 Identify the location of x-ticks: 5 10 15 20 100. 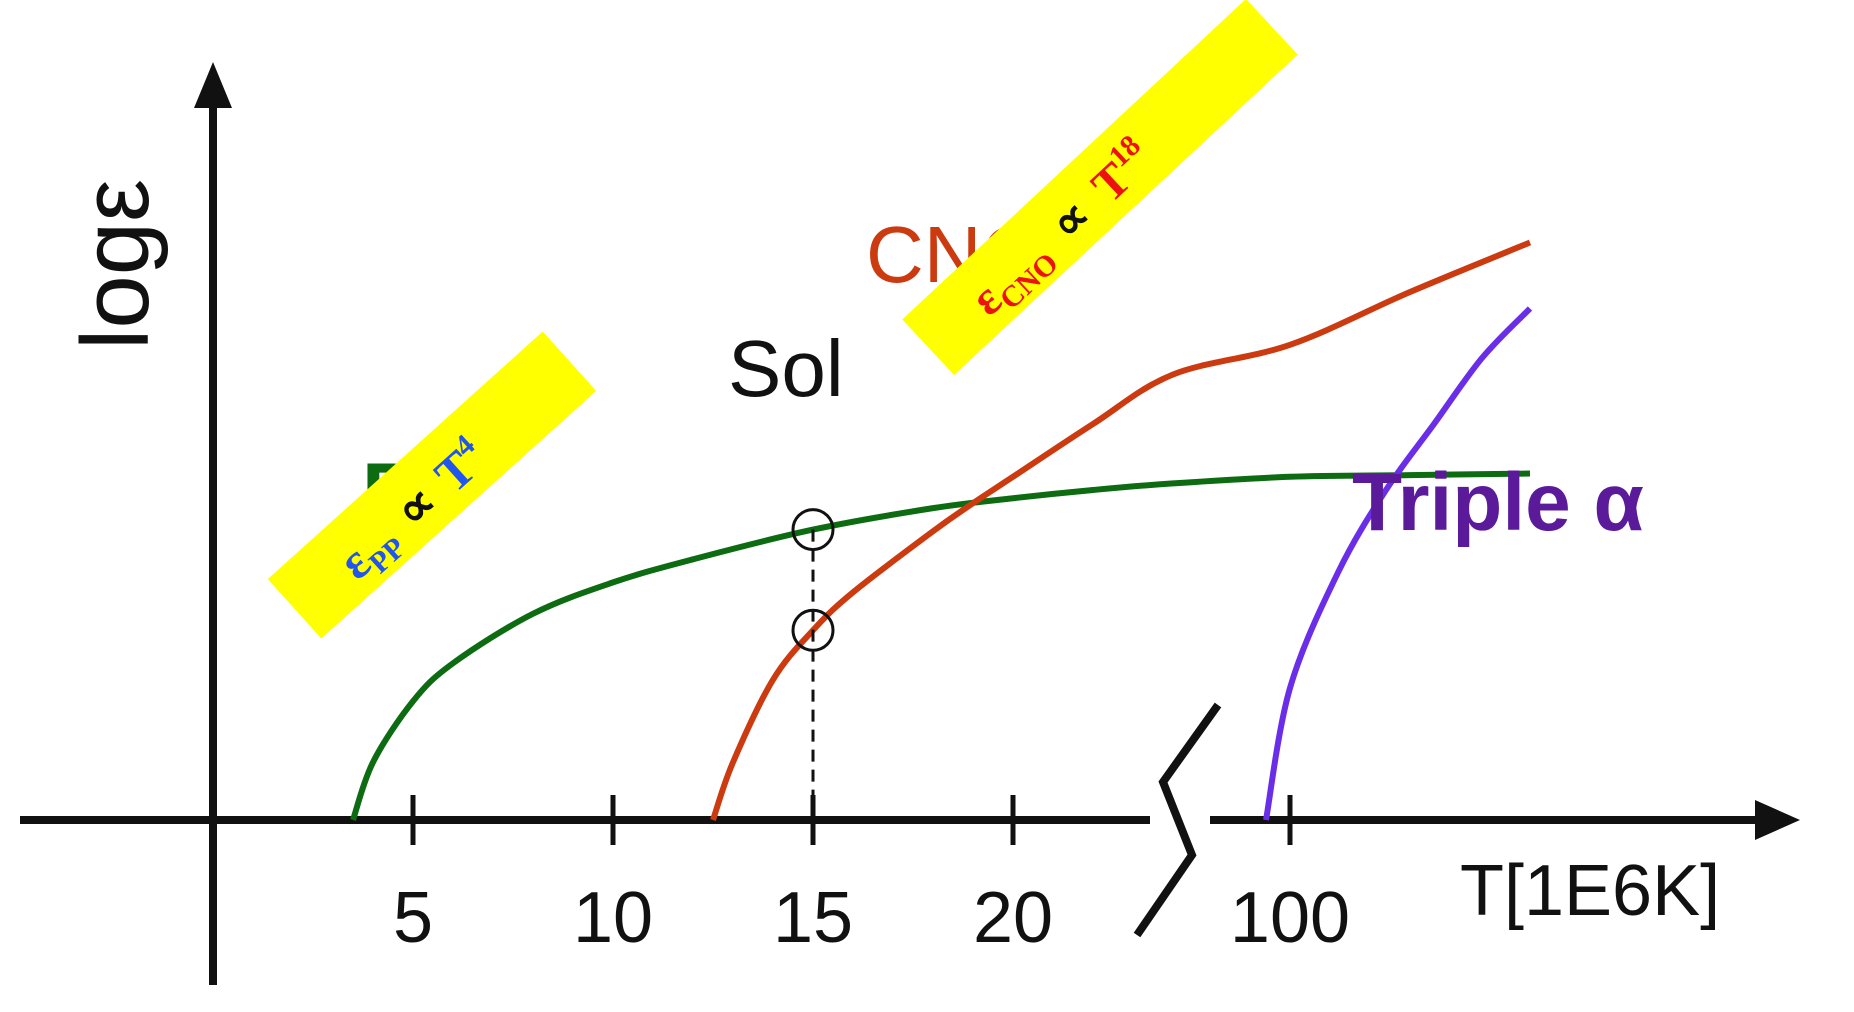
(871, 876).